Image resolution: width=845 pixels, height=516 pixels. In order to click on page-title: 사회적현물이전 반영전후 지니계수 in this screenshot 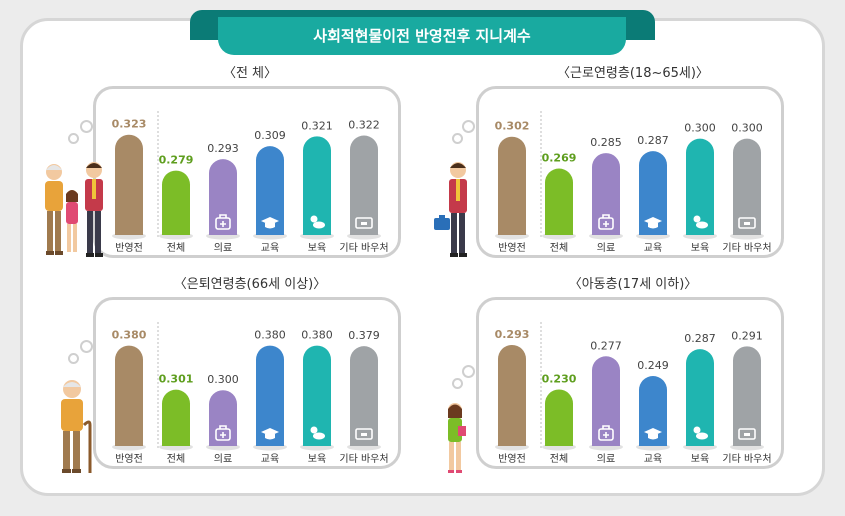, I will do `click(422, 36)`.